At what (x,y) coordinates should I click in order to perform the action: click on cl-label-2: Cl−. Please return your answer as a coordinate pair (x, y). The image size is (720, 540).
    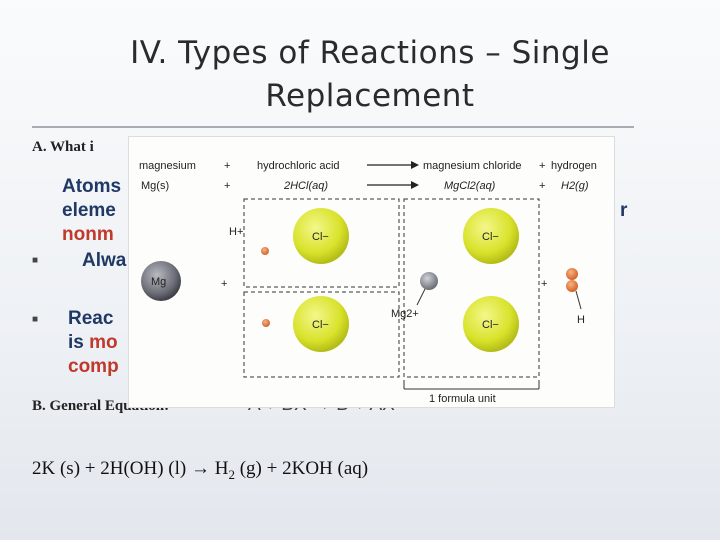
    Looking at the image, I should click on (320, 325).